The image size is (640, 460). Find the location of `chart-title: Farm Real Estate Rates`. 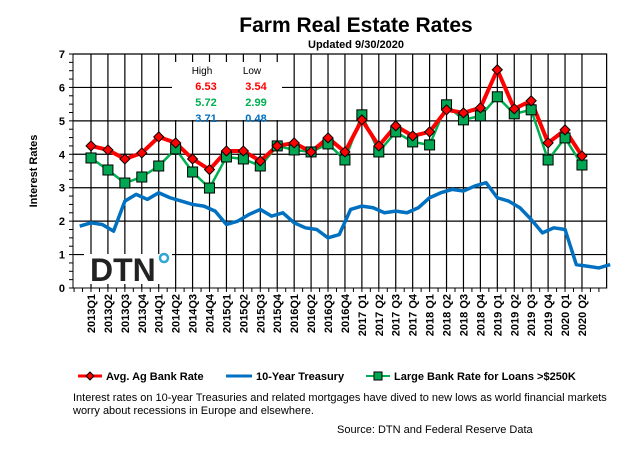

chart-title: Farm Real Estate Rates is located at coordinates (355, 25).